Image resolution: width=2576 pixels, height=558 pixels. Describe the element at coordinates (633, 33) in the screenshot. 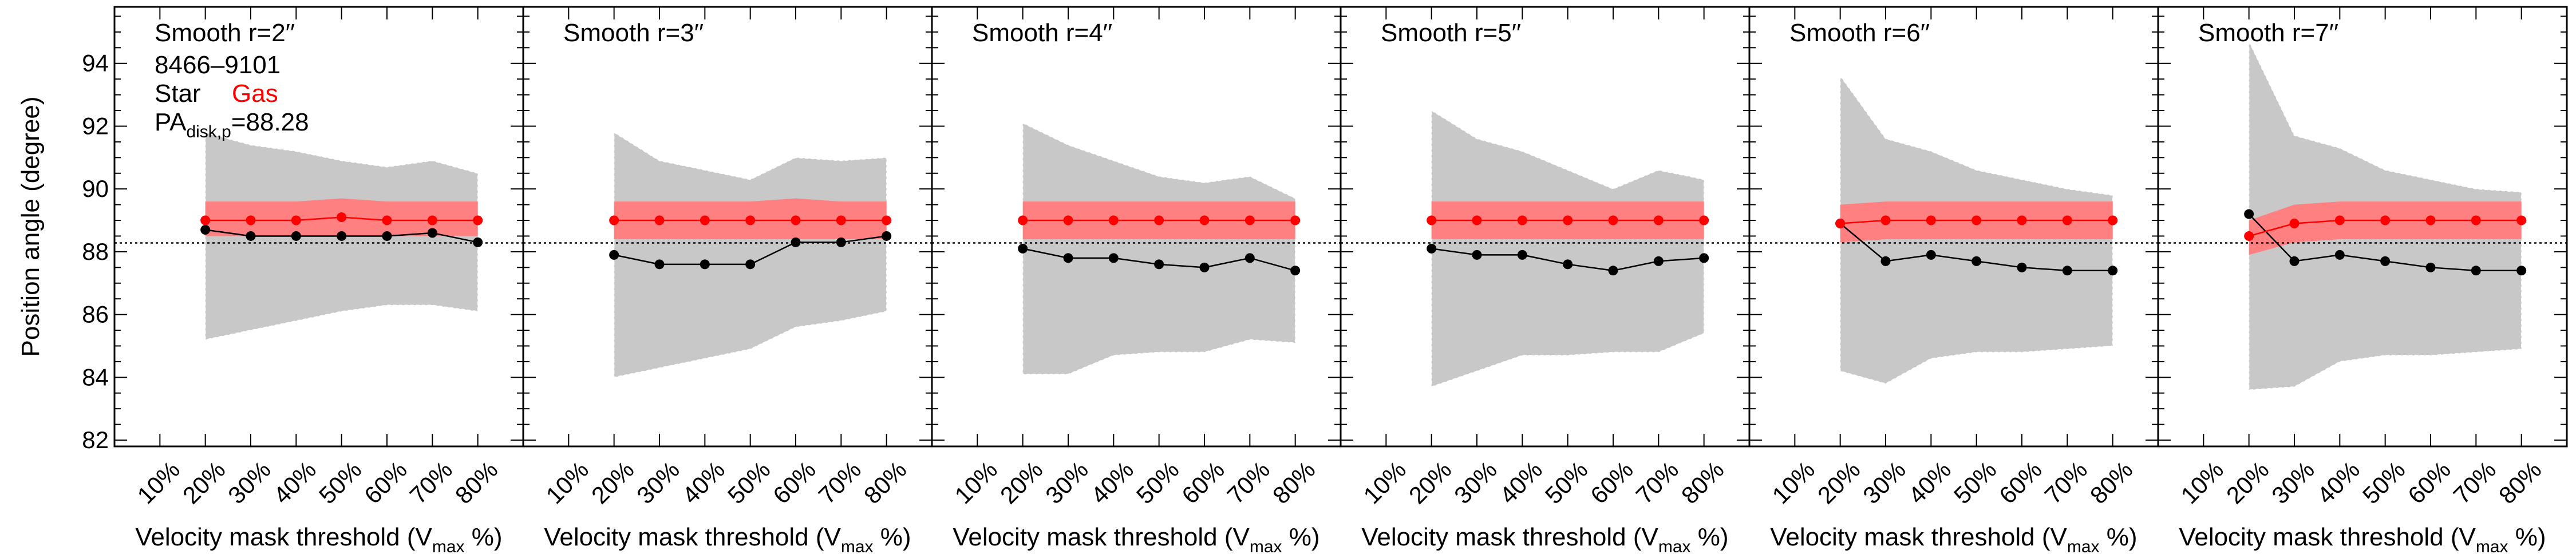

I see `panel-title: Smooth r=3′′` at that location.